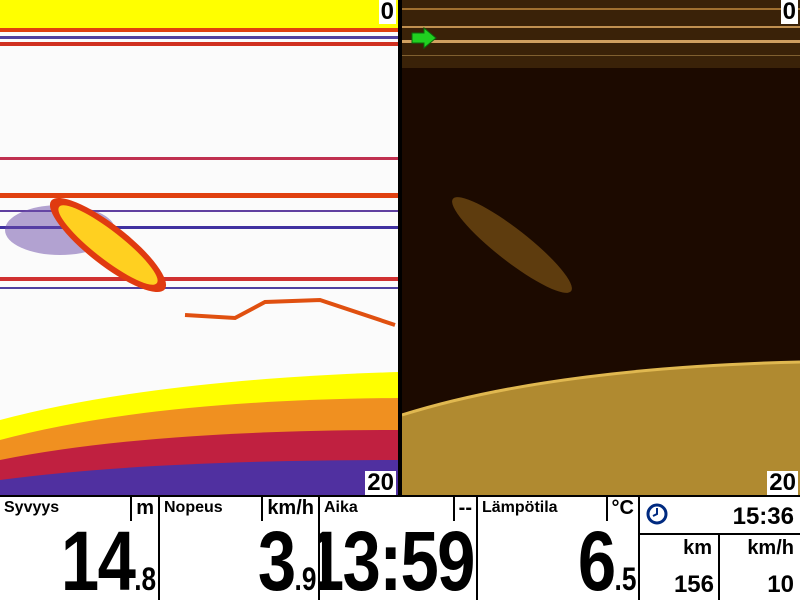  Describe the element at coordinates (462, 509) in the screenshot. I see `readout-unit: --` at that location.